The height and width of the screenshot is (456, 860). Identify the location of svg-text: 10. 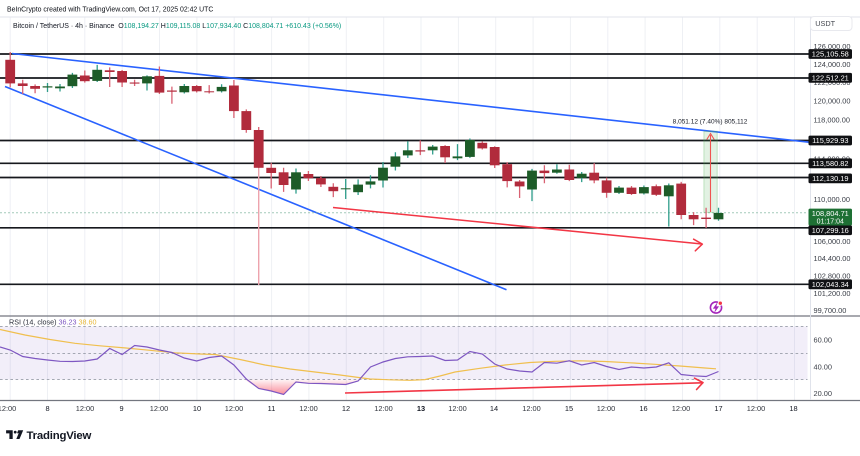
(197, 408).